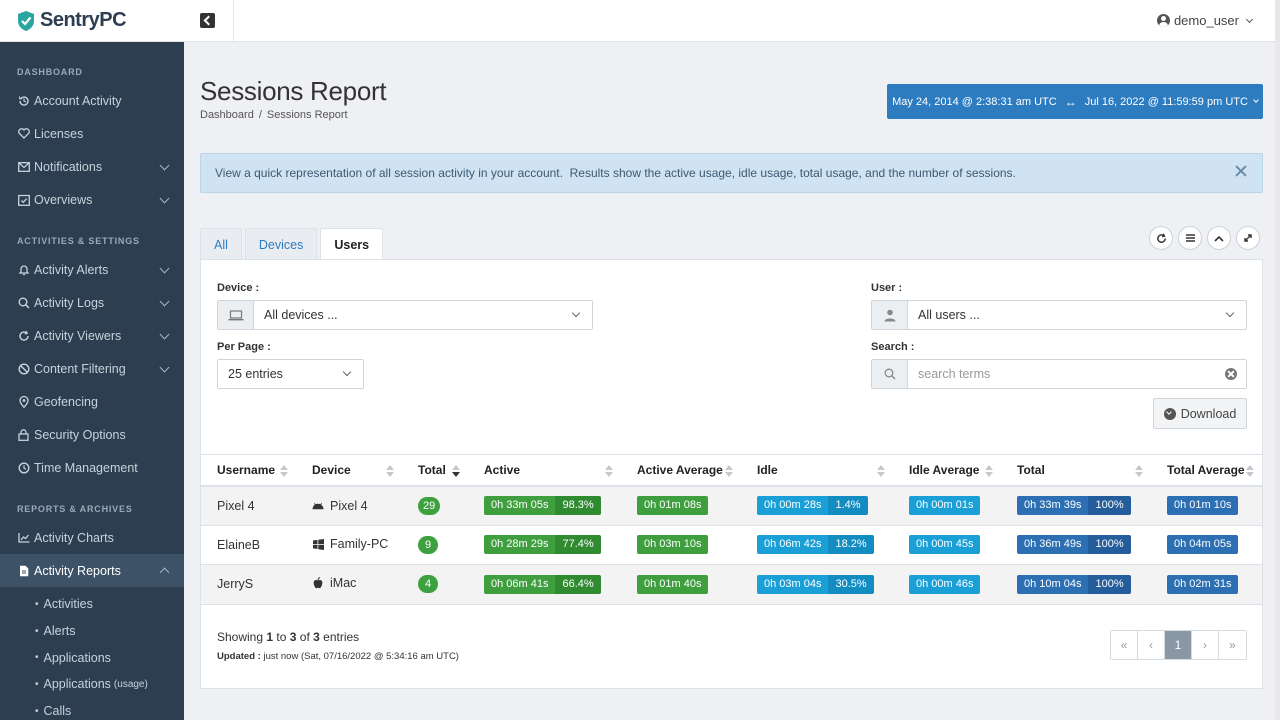  What do you see at coordinates (435, 470) in the screenshot?
I see `column-header-total-sessions: Total` at bounding box center [435, 470].